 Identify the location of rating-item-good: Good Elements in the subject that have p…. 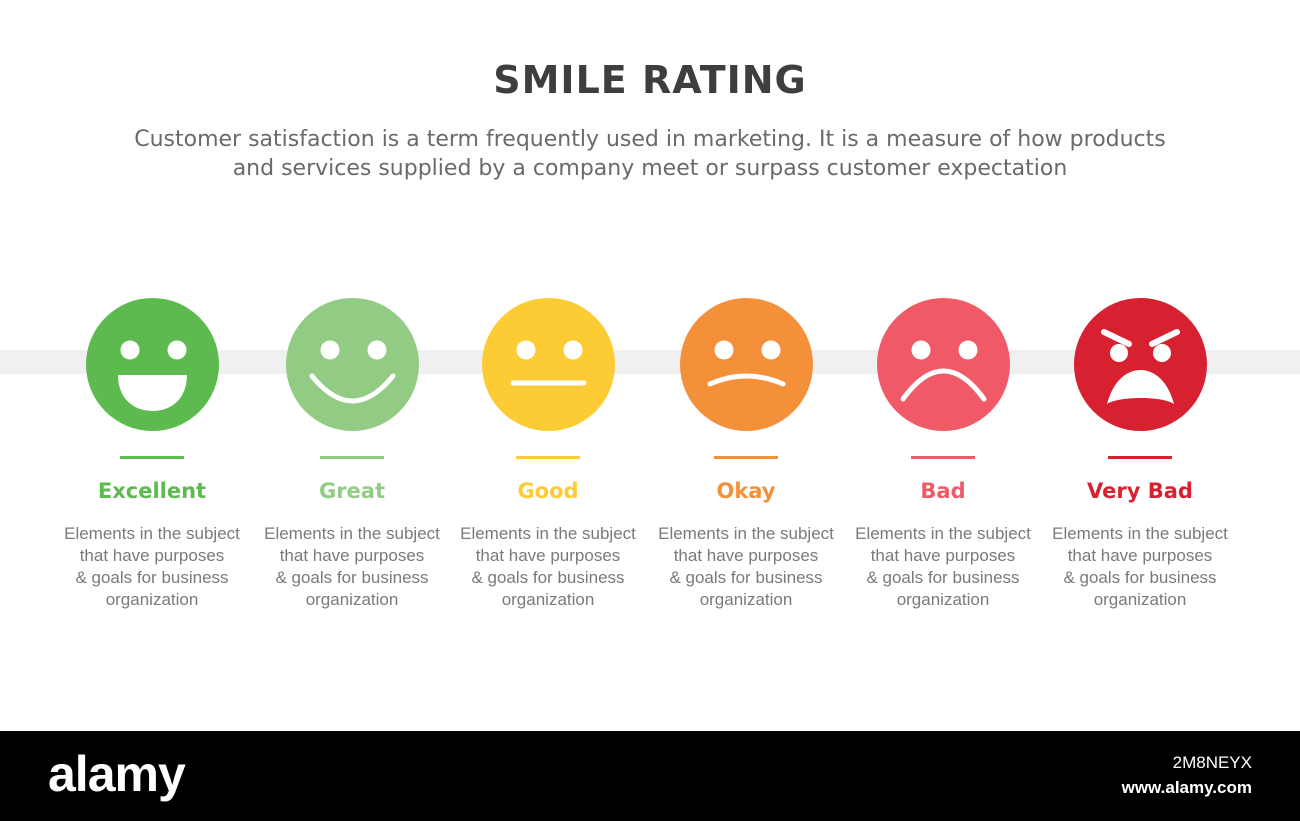
(548, 458).